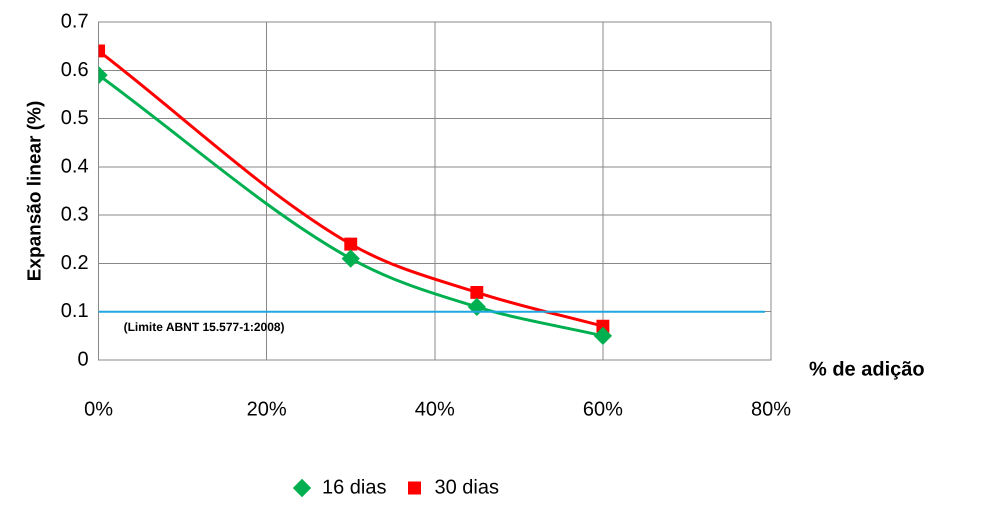  Describe the element at coordinates (74, 69) in the screenshot. I see `y-tick-label: 0.6` at that location.